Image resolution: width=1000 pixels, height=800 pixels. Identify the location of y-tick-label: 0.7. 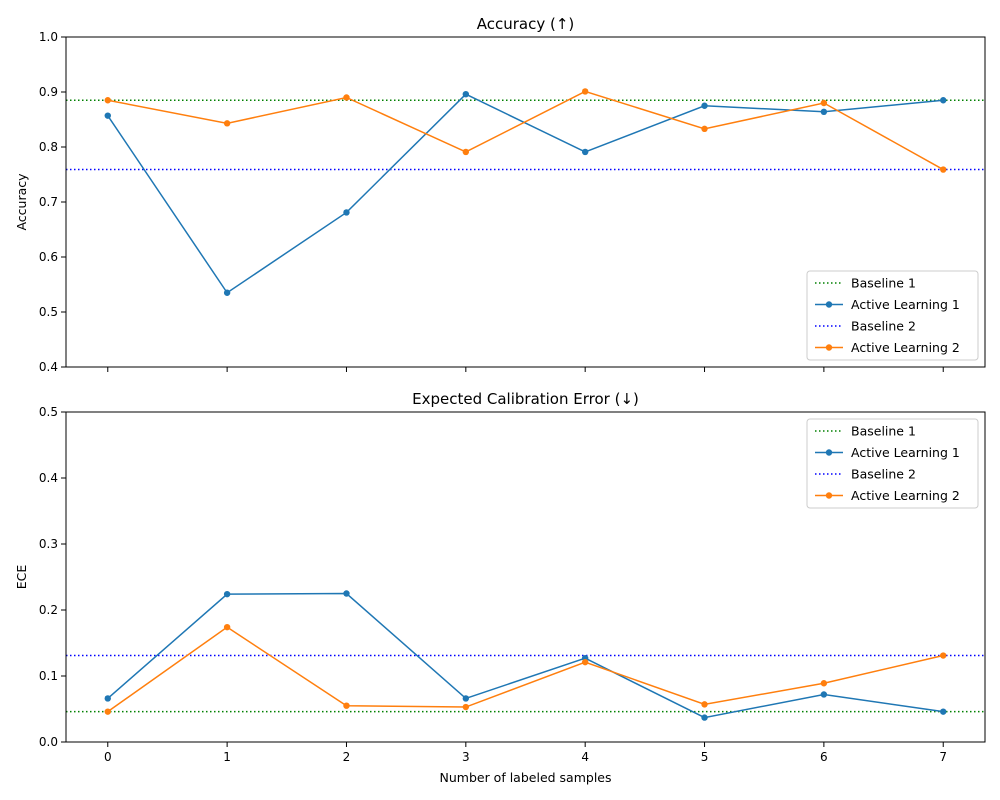
(48, 202).